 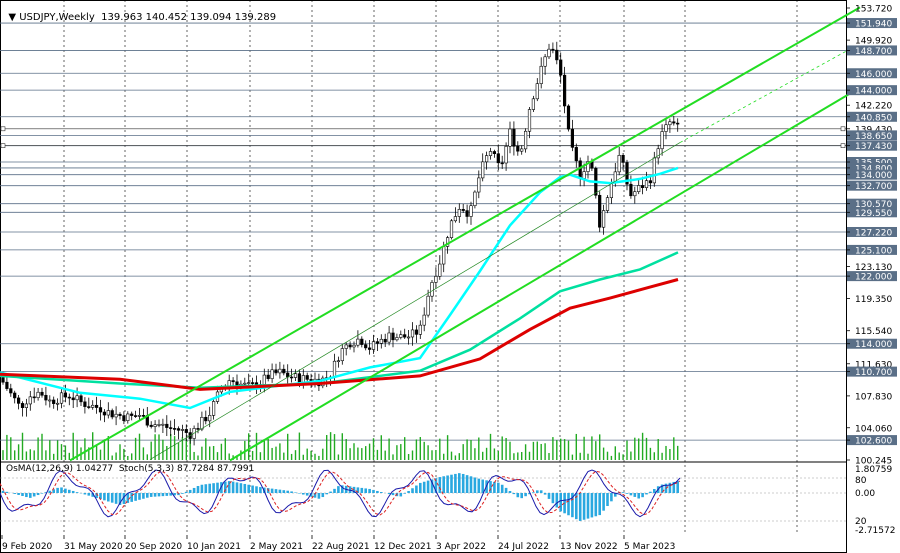 What do you see at coordinates (403, 547) in the screenshot?
I see `time-tick-label: 12 Dec 2021` at bounding box center [403, 547].